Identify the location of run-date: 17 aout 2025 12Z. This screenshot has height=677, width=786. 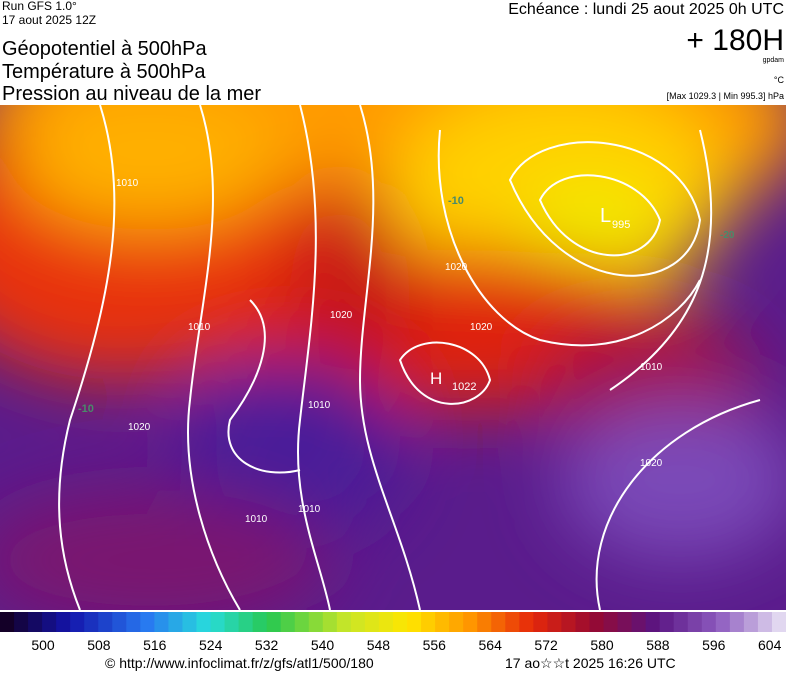
(49, 20).